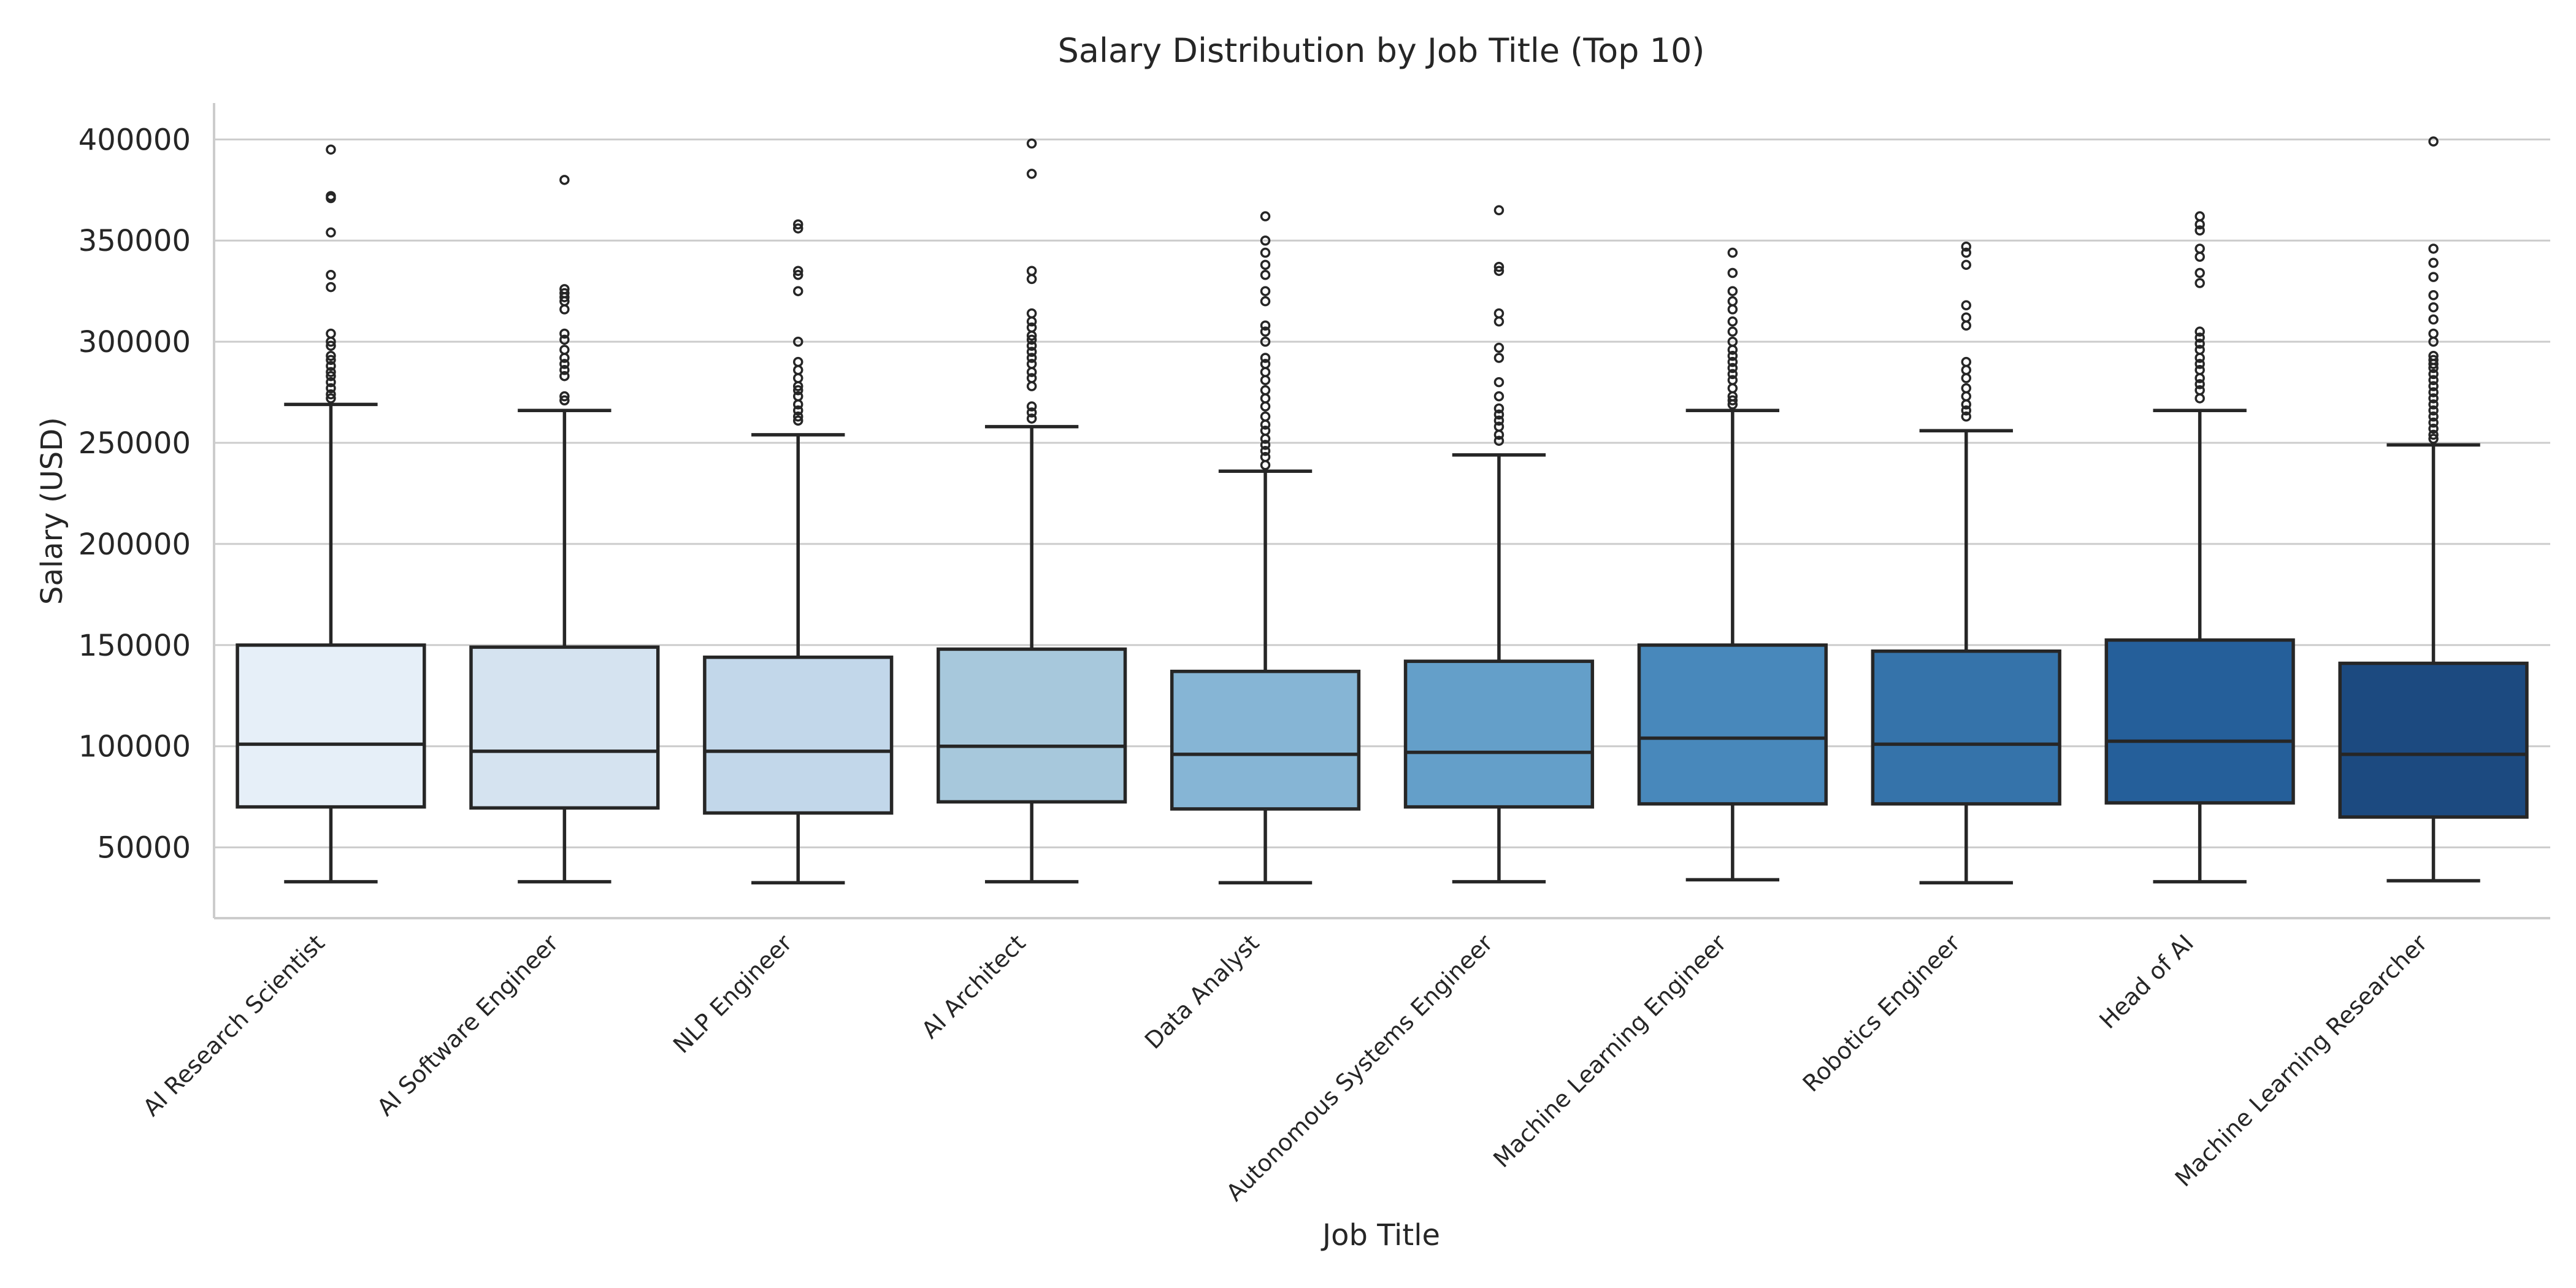 This screenshot has height=1288, width=2576. What do you see at coordinates (468, 1025) in the screenshot?
I see `x-tick-label: AI Software Engineer` at bounding box center [468, 1025].